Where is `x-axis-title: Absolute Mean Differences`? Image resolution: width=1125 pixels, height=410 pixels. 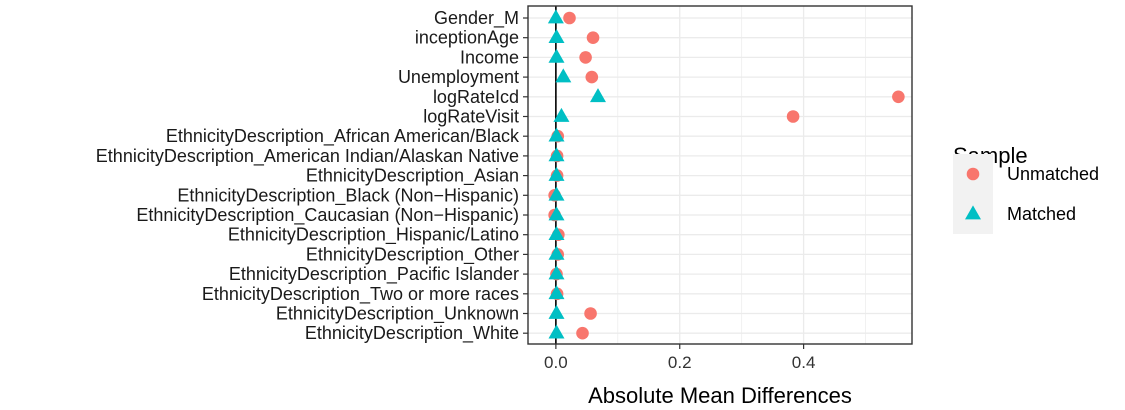
x-axis-title: Absolute Mean Differences is located at coordinates (720, 395).